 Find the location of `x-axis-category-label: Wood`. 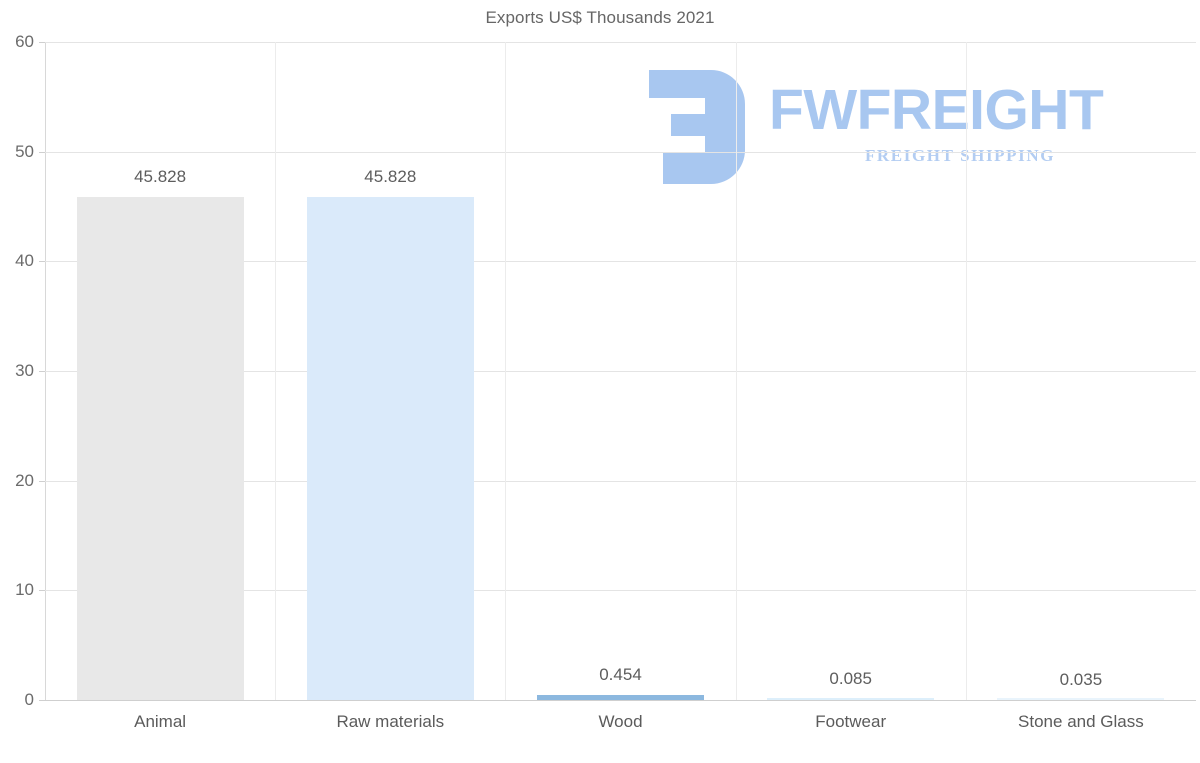

x-axis-category-label: Wood is located at coordinates (620, 721).